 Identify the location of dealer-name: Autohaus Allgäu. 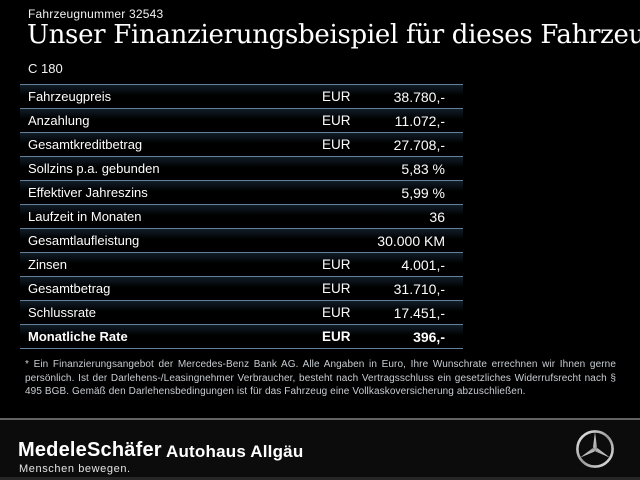
(235, 451).